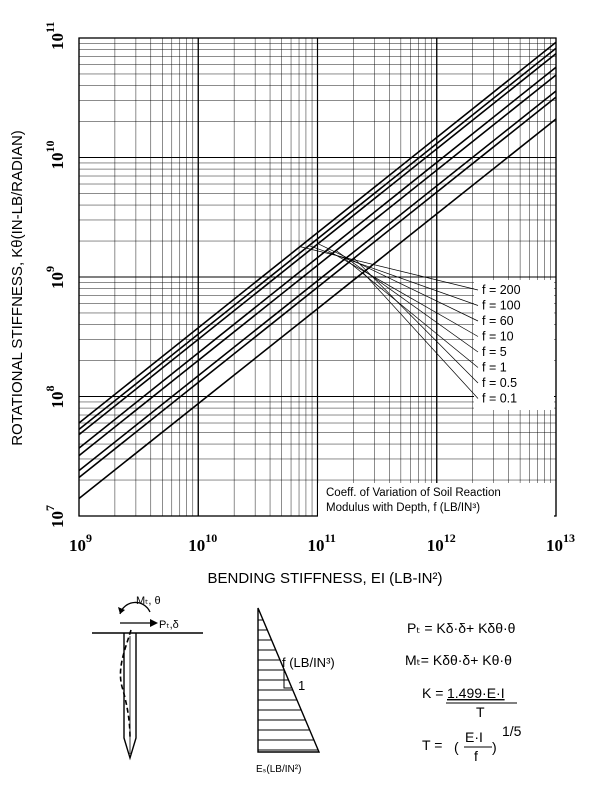 The width and height of the screenshot is (592, 785). What do you see at coordinates (476, 693) in the screenshot?
I see `equation-k-numerator: 1.499·E·I` at bounding box center [476, 693].